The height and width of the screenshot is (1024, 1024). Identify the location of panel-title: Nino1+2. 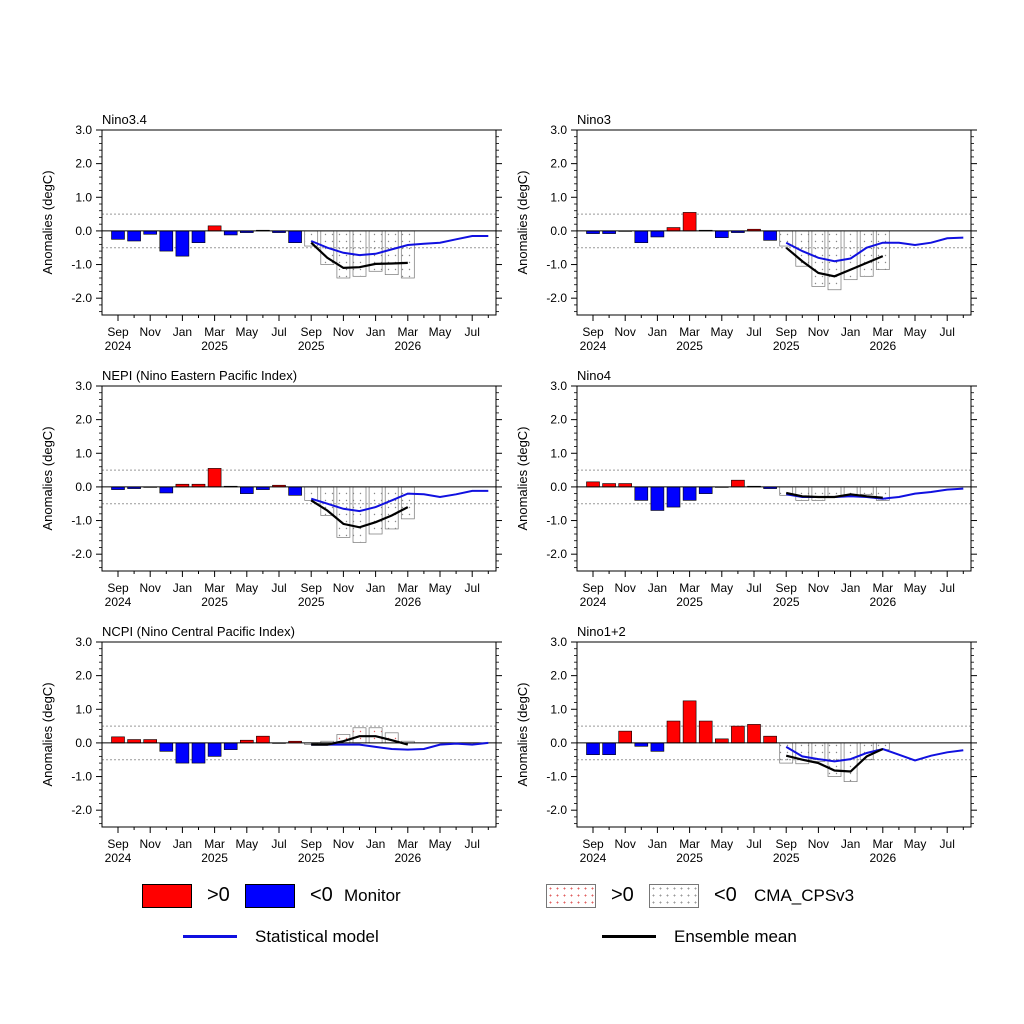
(601, 631).